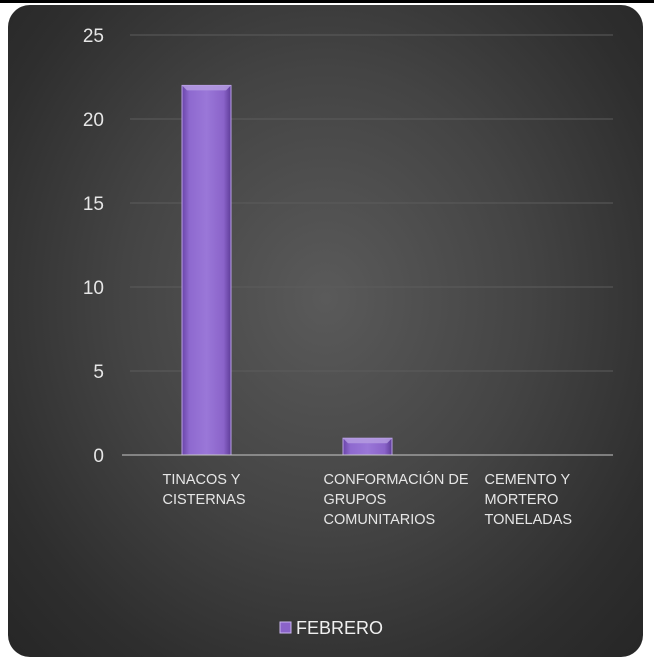  Describe the element at coordinates (522, 500) in the screenshot. I see `category-label: MORTERO` at that location.